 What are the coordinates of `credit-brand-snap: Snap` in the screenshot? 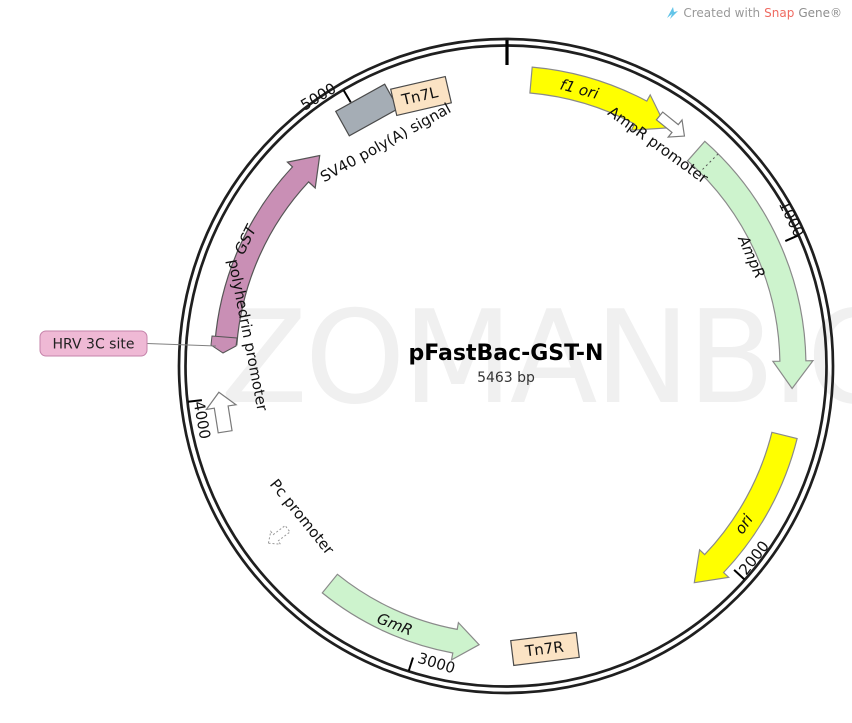 It's located at (779, 13).